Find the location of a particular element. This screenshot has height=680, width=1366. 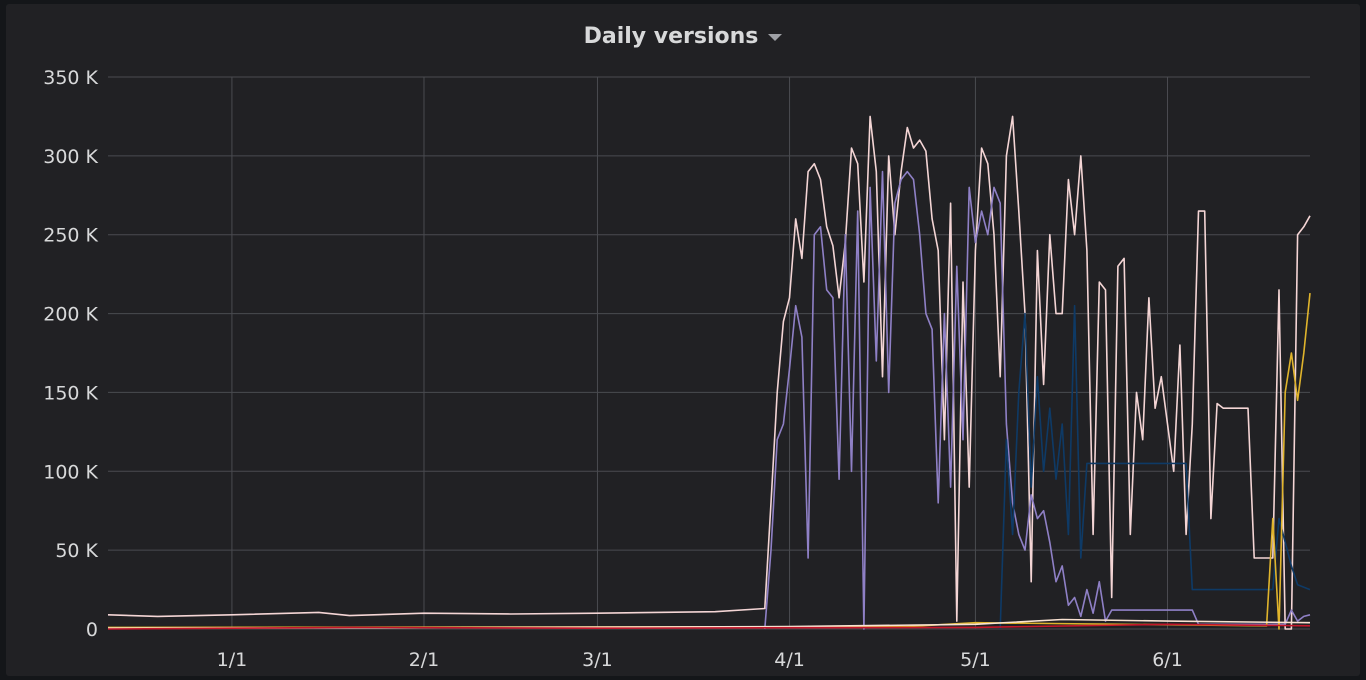

x-axis-ticks: 1/1 2/1 3/1 4/1 5/1 6/1 is located at coordinates (700, 660).